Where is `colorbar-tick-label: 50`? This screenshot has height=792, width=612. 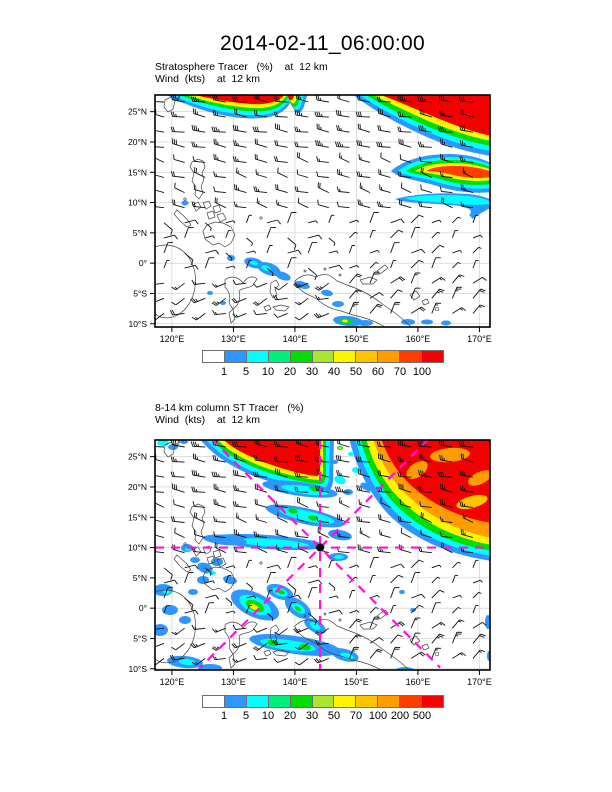
colorbar-tick-label: 50 is located at coordinates (334, 716).